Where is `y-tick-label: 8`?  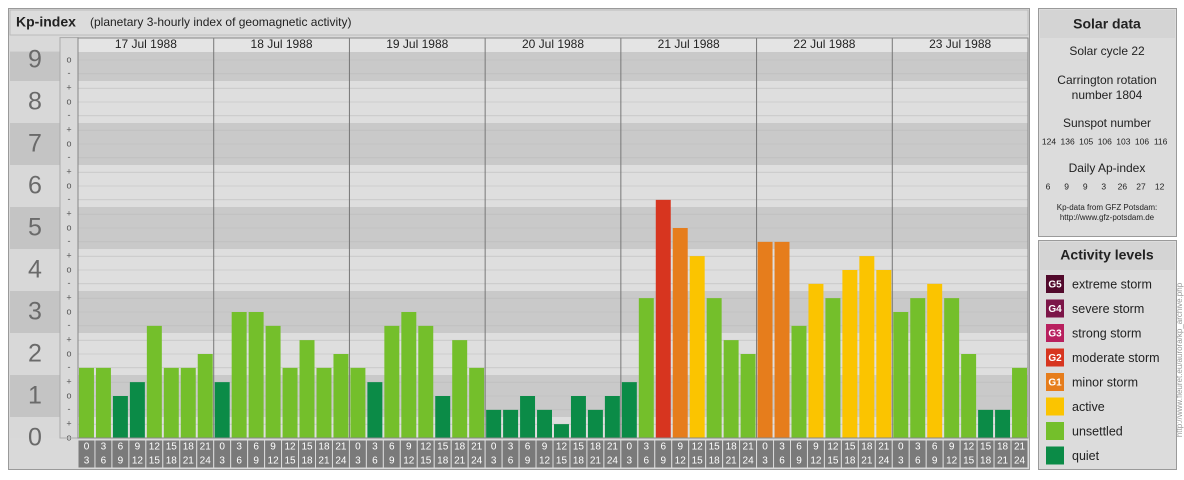 y-tick-label: 8 is located at coordinates (35, 102).